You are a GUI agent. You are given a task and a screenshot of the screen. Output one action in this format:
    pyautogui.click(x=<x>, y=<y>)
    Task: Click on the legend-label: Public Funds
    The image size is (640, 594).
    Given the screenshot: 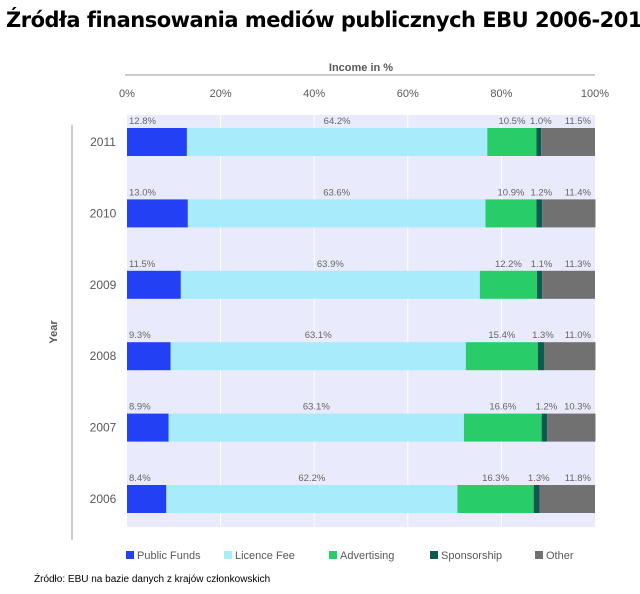 What is the action you would take?
    pyautogui.click(x=169, y=556)
    